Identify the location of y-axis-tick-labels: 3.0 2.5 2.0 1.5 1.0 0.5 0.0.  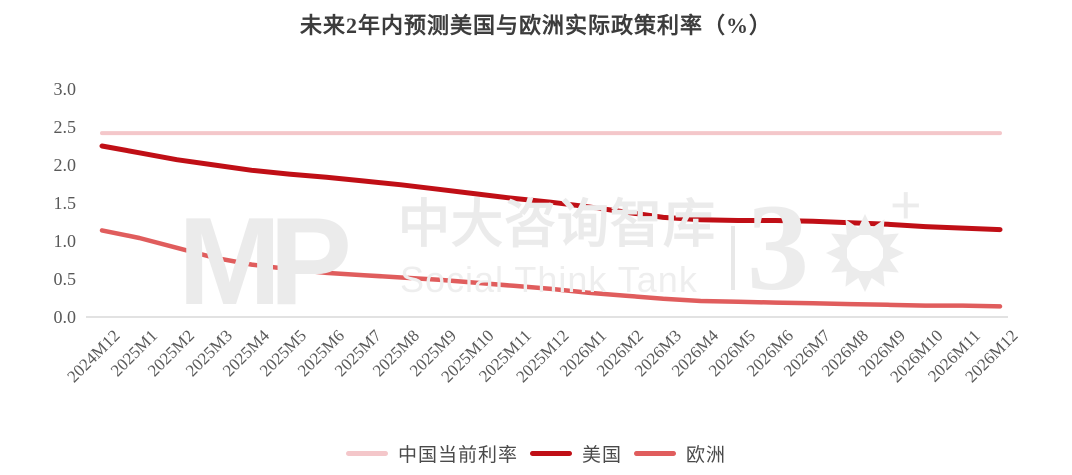
(47, 170).